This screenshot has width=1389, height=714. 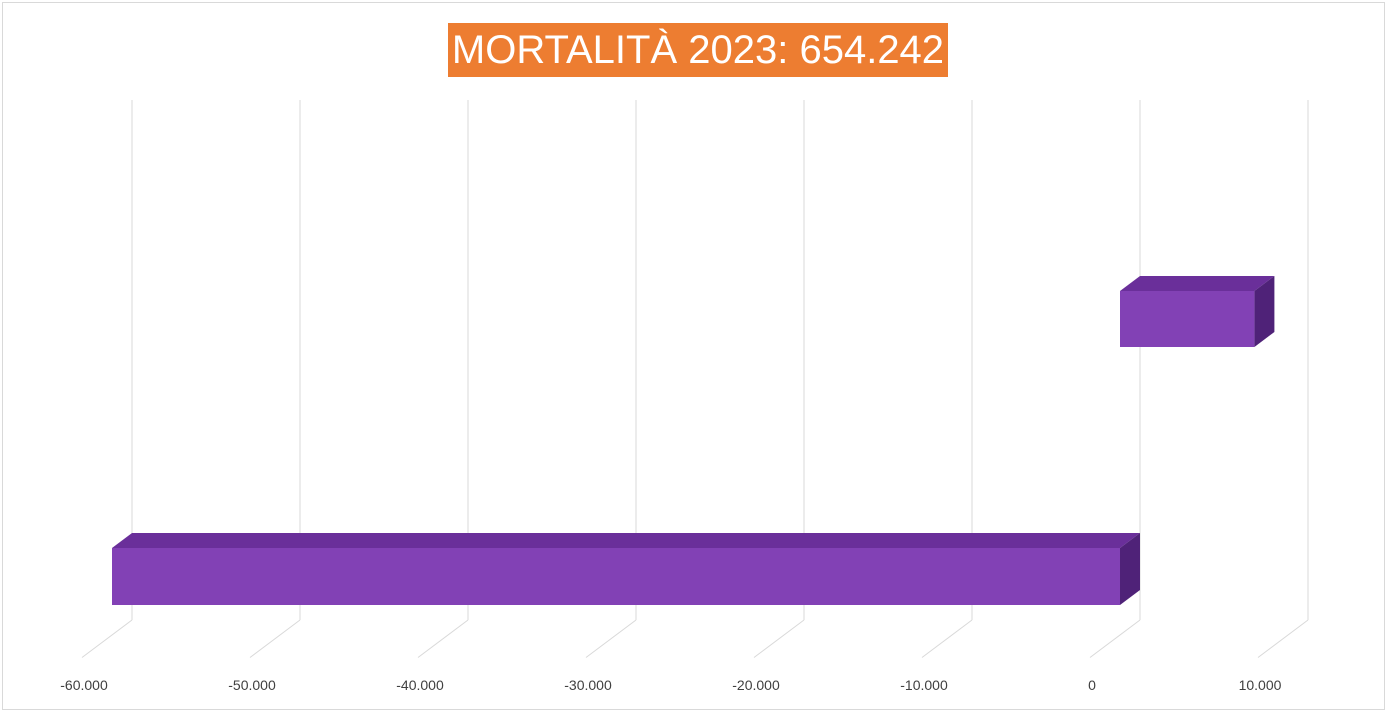 What do you see at coordinates (252, 685) in the screenshot?
I see `x-tick-label: -50.000` at bounding box center [252, 685].